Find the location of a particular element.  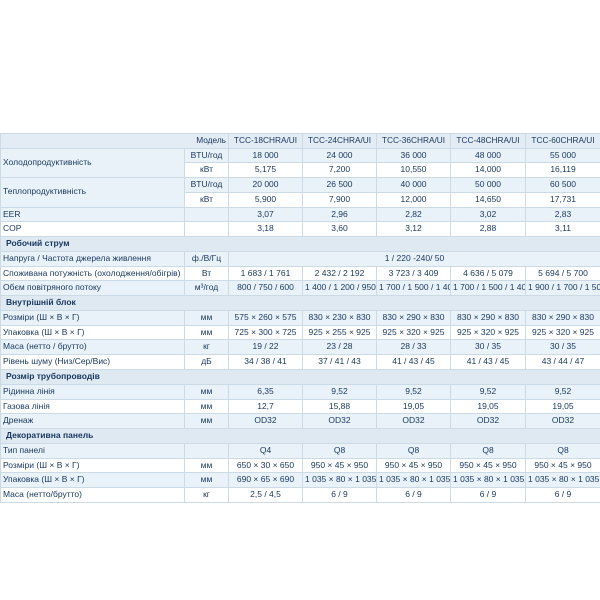

data-row: EER 3,07 2,96 2,82 3,02 2,83 is located at coordinates (300, 214).